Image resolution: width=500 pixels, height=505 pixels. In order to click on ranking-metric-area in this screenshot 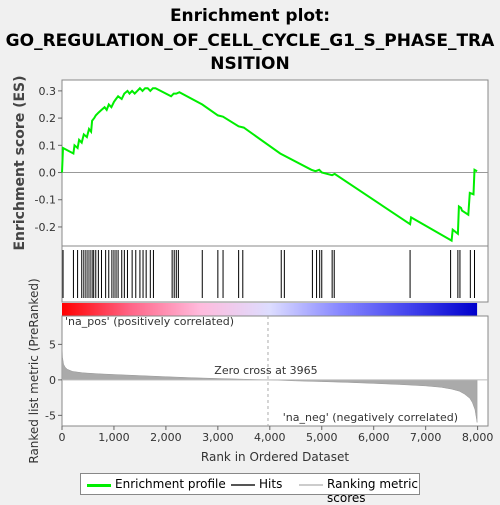, I will do `click(269, 383)`.